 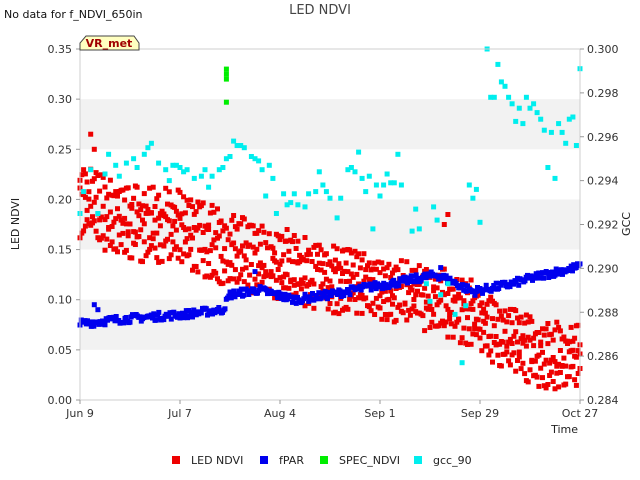 I want to click on x-axis-label: Time, so click(x=564, y=429).